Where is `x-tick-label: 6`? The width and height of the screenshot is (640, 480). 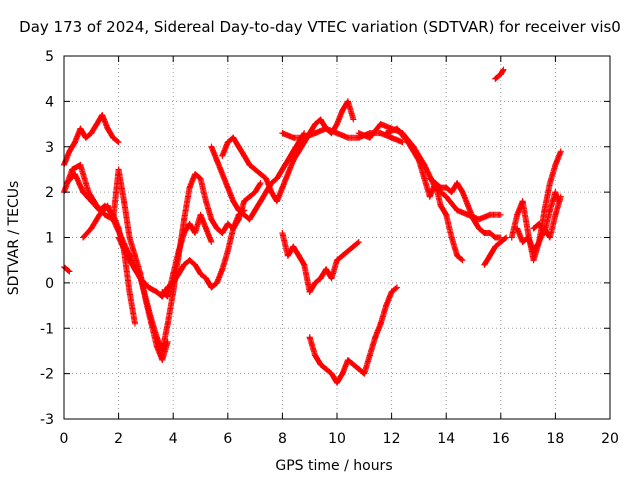
x-tick-label: 6 is located at coordinates (227, 439).